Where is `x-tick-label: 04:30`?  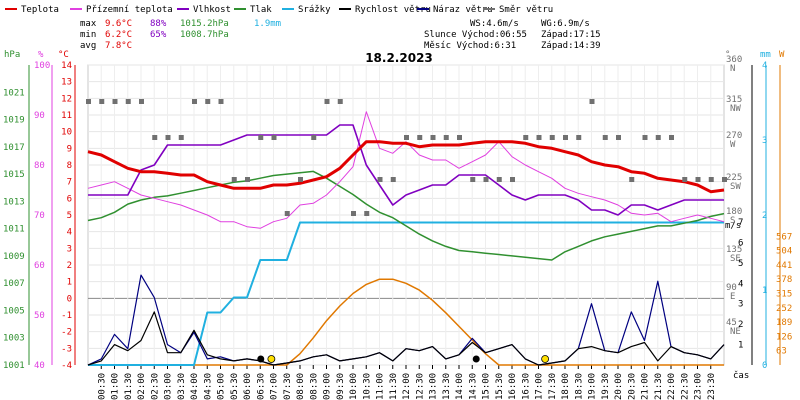 x-tick-label: 04:30 is located at coordinates (208, 386).